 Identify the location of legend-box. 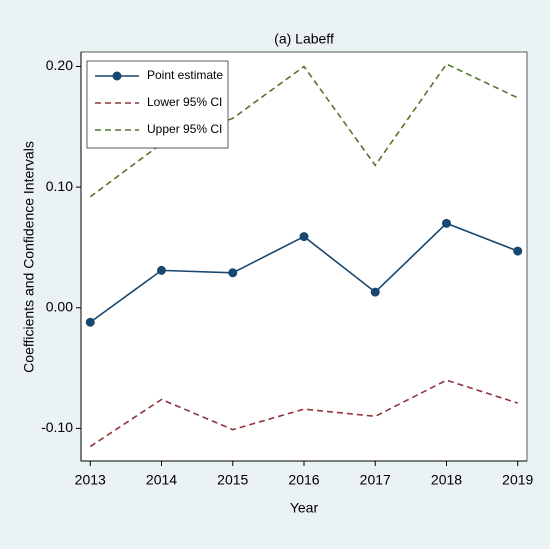
(157, 104).